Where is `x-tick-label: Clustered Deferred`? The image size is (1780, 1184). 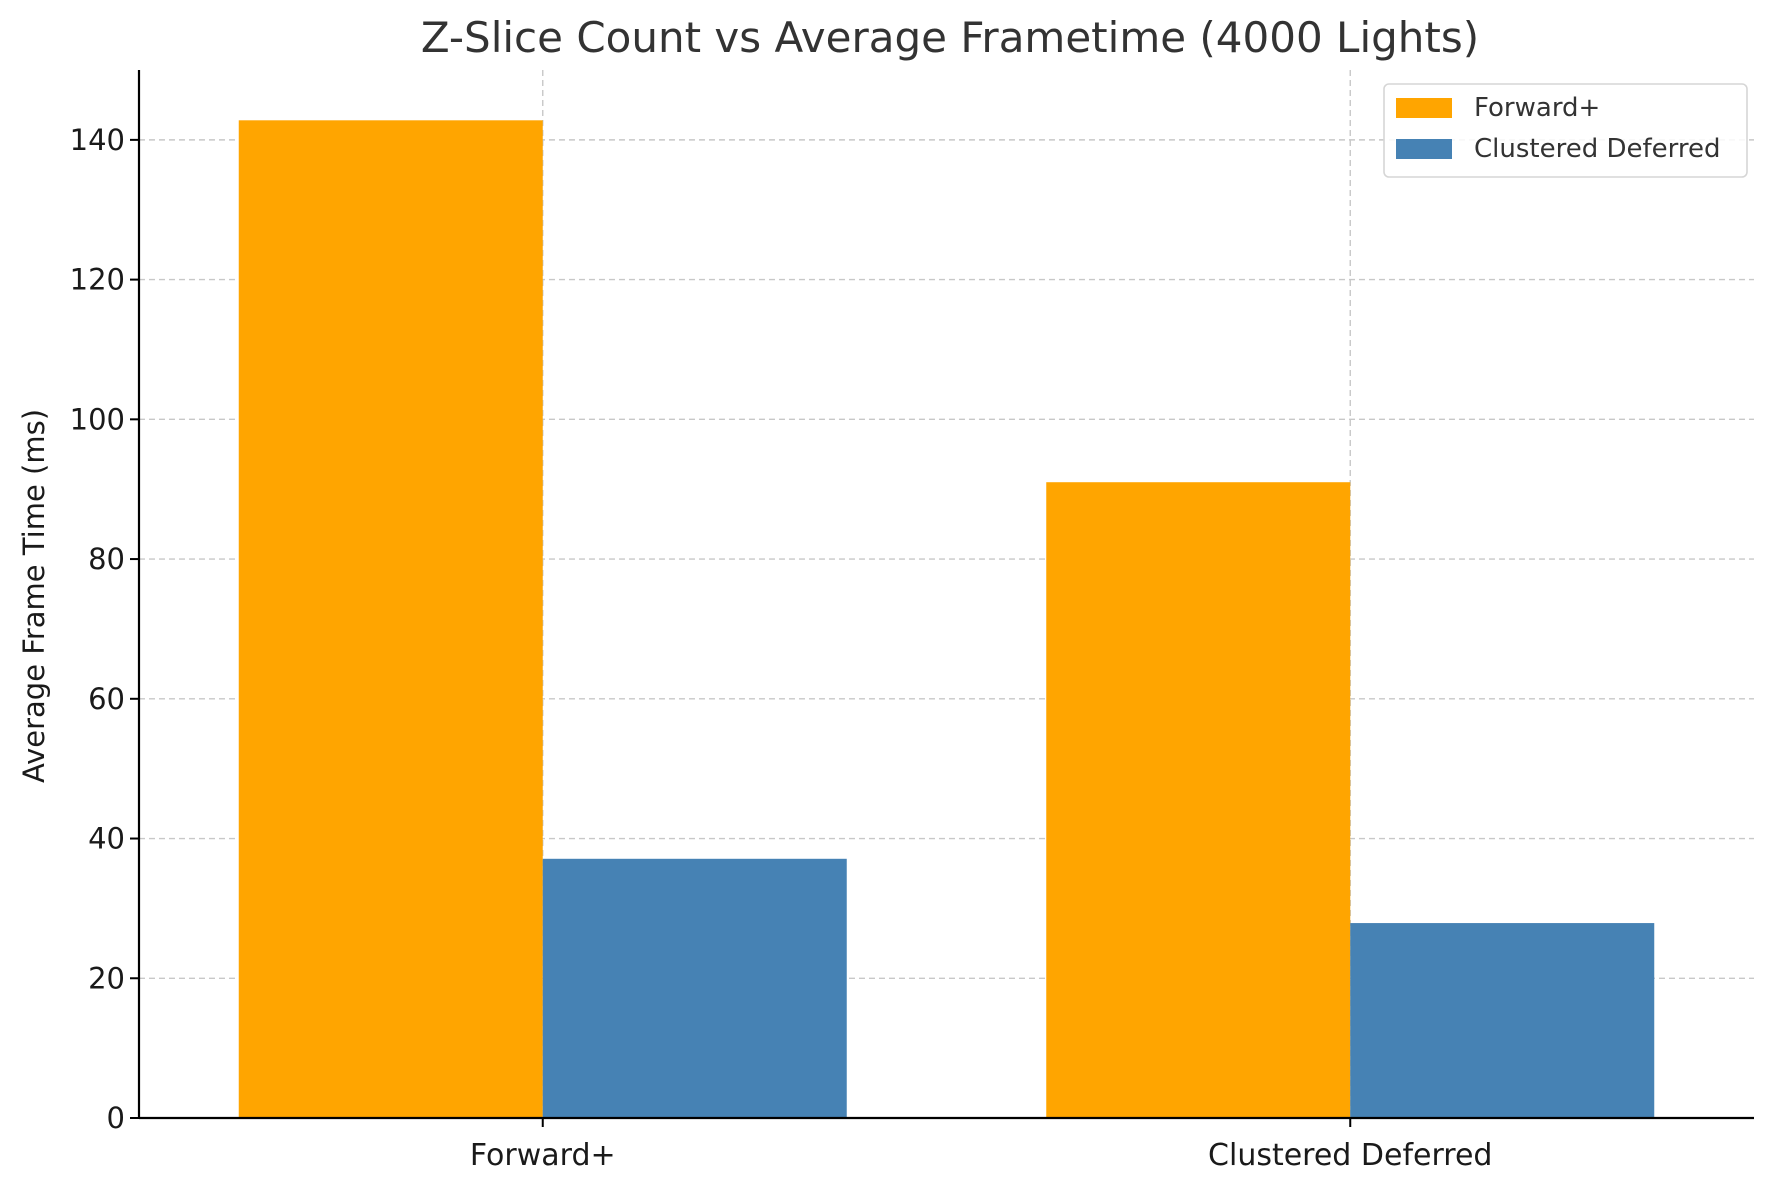
x-tick-label: Clustered Deferred is located at coordinates (1350, 1155).